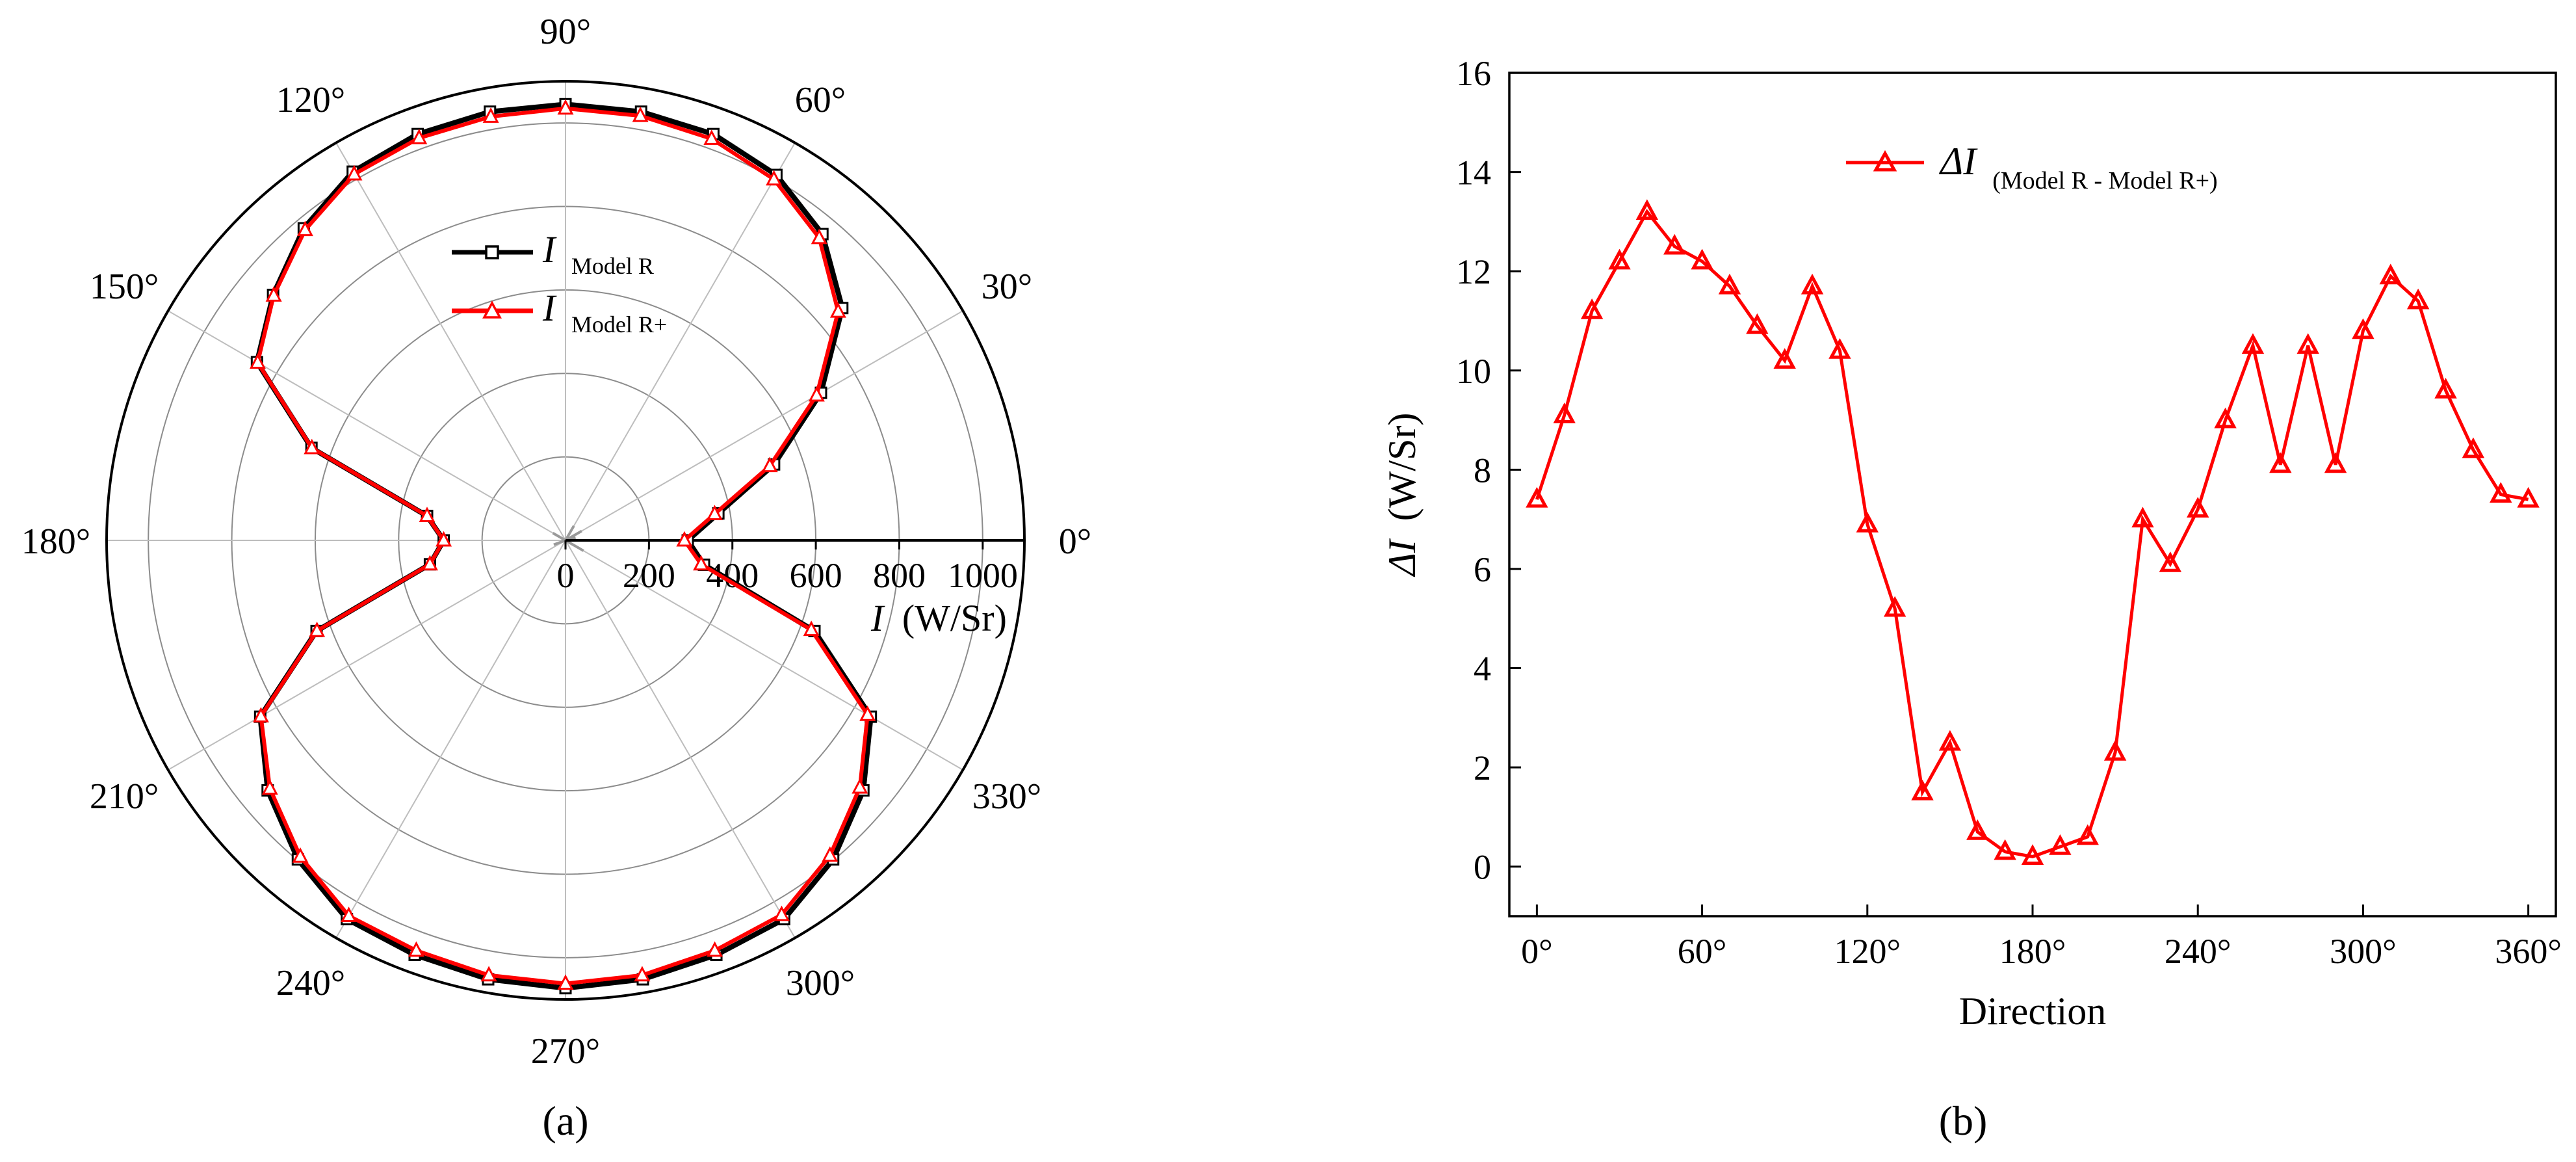  What do you see at coordinates (877, 618) in the screenshot?
I see `radial-axis-symbol: I` at bounding box center [877, 618].